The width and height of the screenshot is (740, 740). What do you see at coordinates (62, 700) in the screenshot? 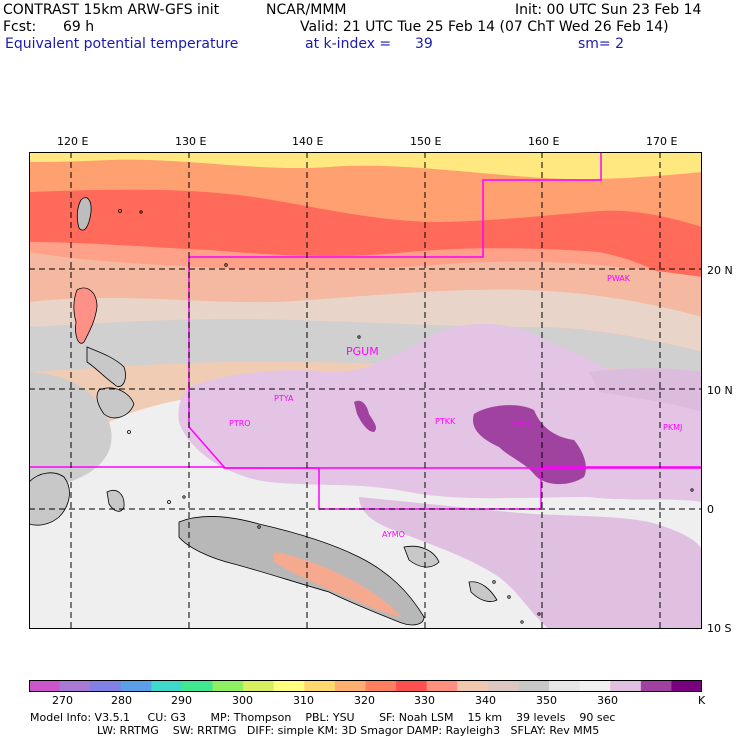
I see `colorbar-label: 270` at bounding box center [62, 700].